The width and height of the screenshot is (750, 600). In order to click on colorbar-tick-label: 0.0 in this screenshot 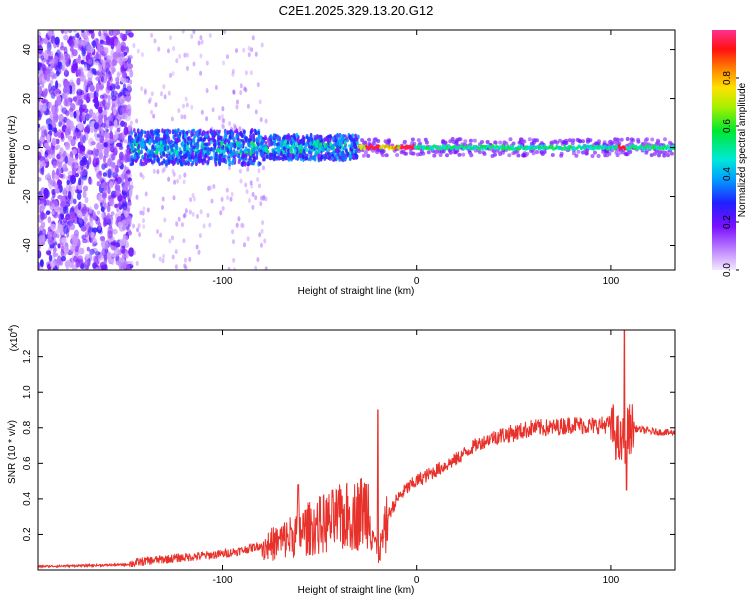, I will do `click(727, 270)`.